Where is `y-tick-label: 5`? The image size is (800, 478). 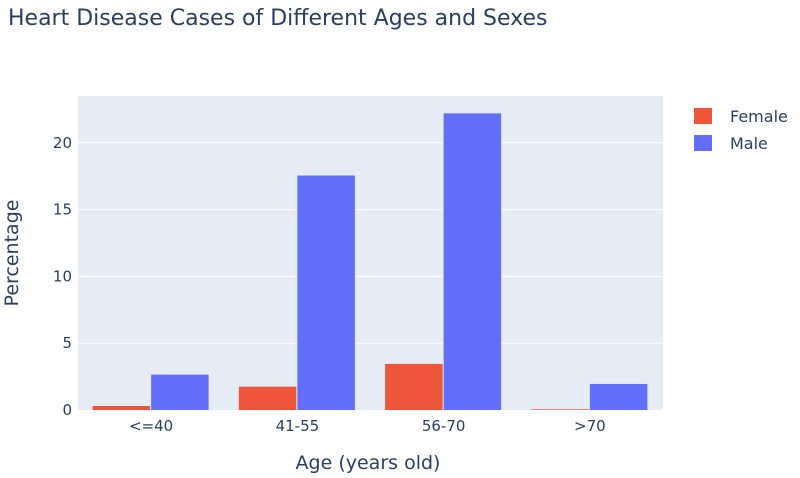
y-tick-label: 5 is located at coordinates (67, 343).